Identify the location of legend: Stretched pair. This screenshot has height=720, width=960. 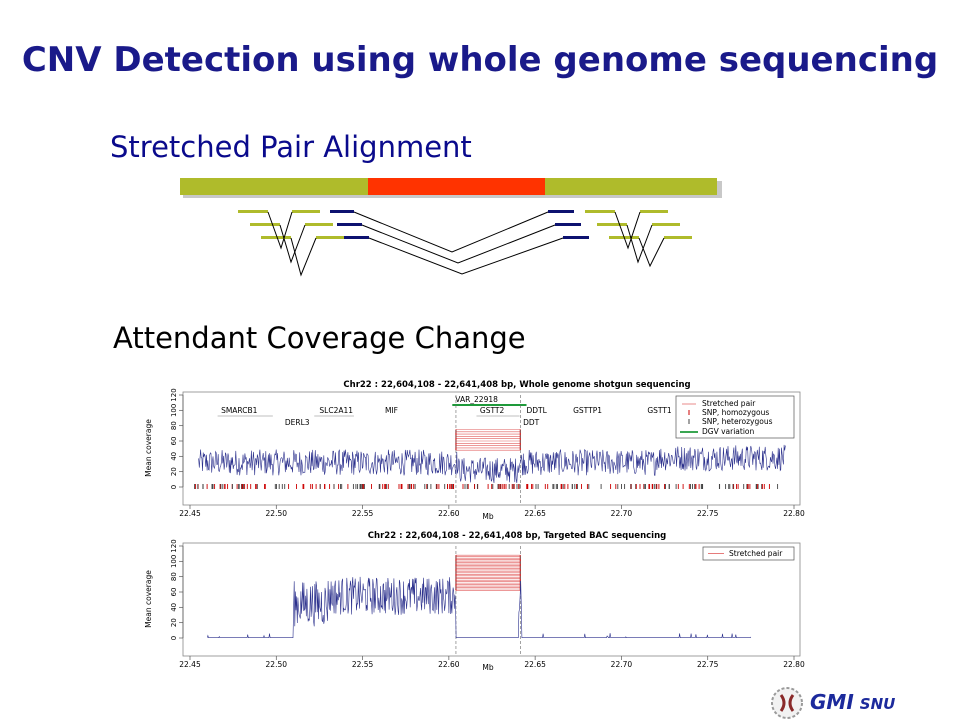
(748, 553).